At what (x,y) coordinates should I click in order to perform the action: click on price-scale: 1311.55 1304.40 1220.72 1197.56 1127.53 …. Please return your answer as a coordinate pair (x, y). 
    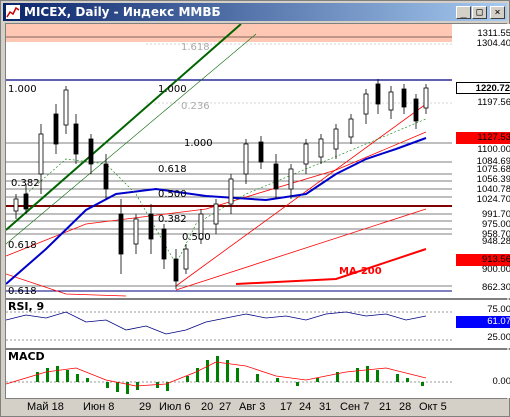
    Looking at the image, I should click on (483, 161).